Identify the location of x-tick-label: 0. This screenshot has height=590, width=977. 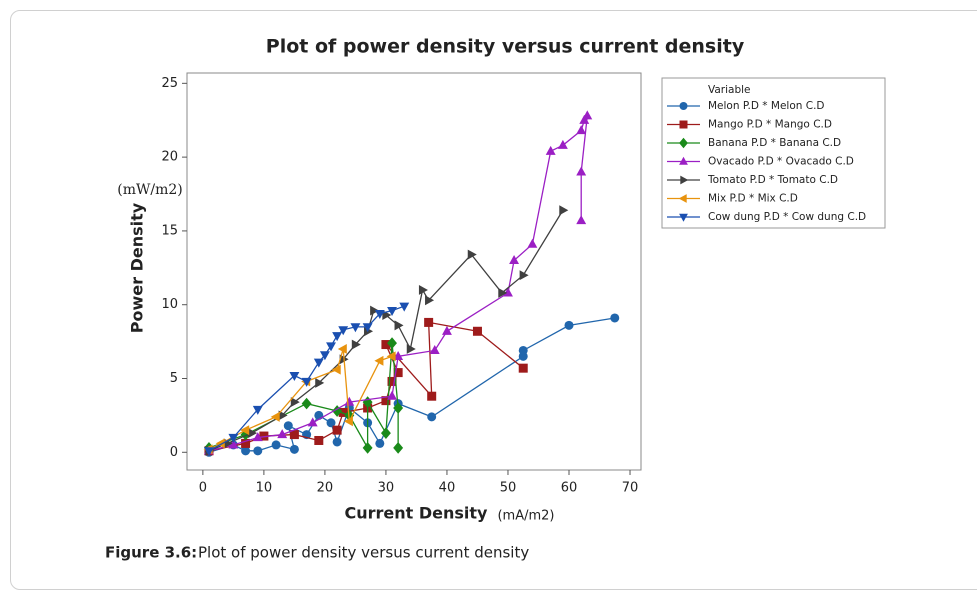
(203, 488).